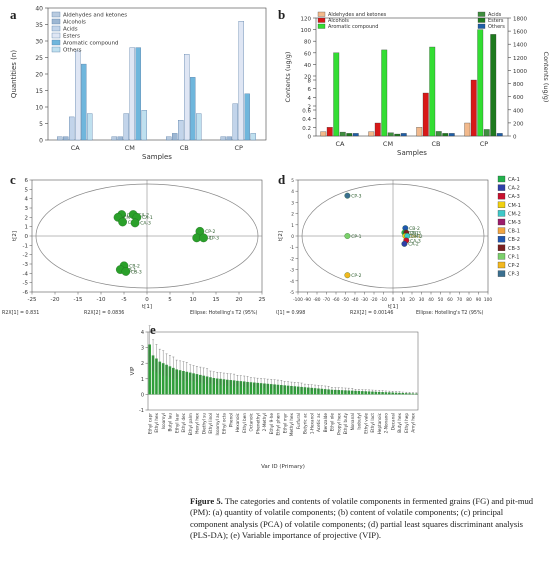 This screenshot has height=563, width=554. I want to click on x-tick-label: -25, so click(32, 300).